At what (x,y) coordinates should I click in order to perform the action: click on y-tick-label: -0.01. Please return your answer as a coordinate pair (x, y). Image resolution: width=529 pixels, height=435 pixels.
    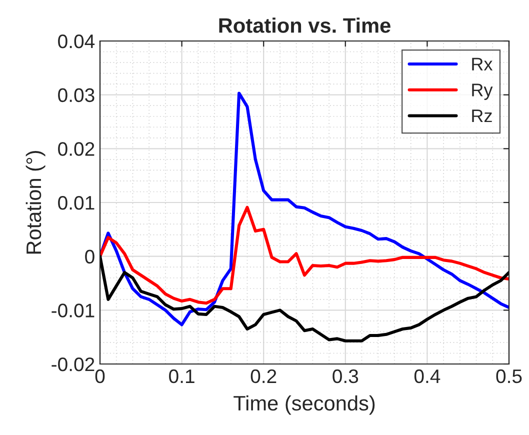
    Looking at the image, I should click on (73, 311).